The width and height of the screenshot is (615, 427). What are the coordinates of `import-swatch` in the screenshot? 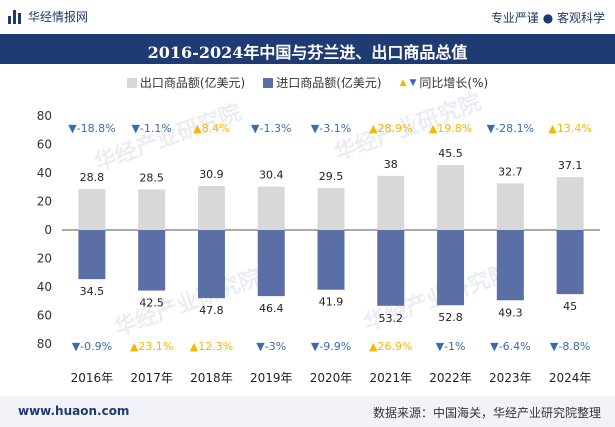 It's located at (268, 82).